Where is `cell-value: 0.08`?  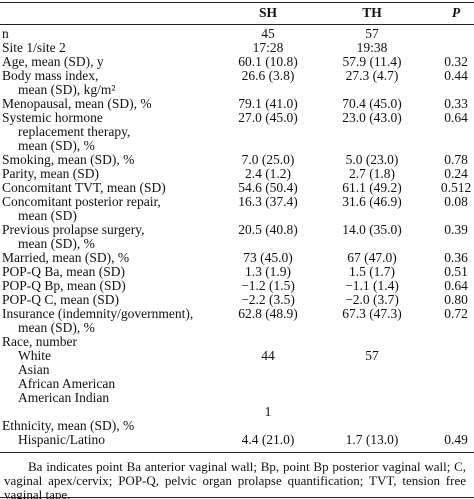
cell-value: 0.08 is located at coordinates (456, 201).